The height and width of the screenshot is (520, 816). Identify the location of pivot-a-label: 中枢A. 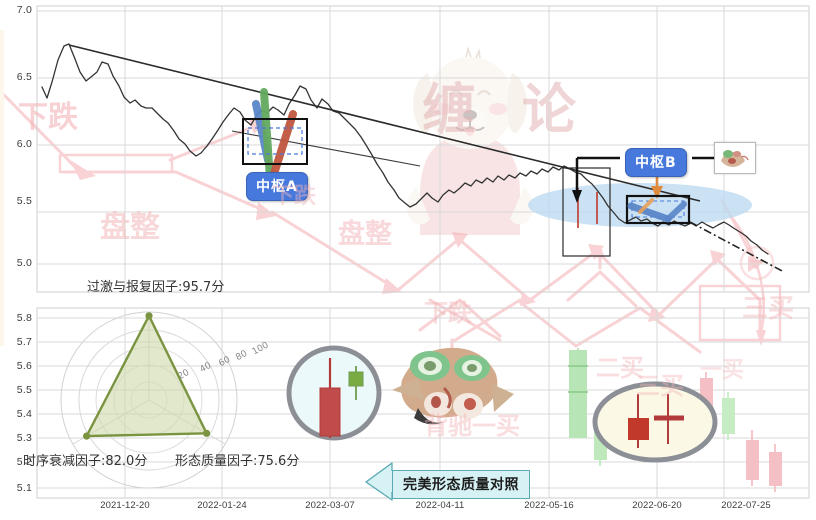
(277, 186).